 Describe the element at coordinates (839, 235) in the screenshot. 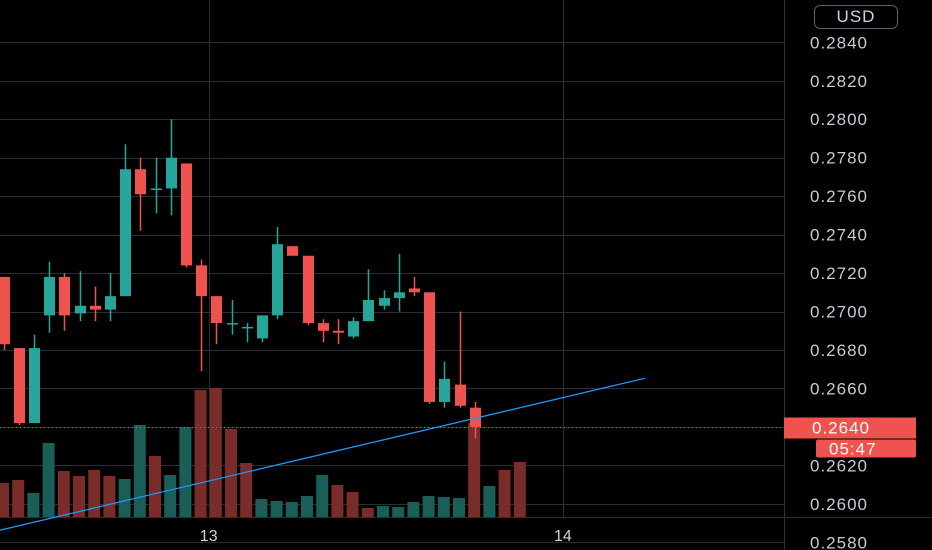

I see `price-tick-label: 0.2740` at that location.